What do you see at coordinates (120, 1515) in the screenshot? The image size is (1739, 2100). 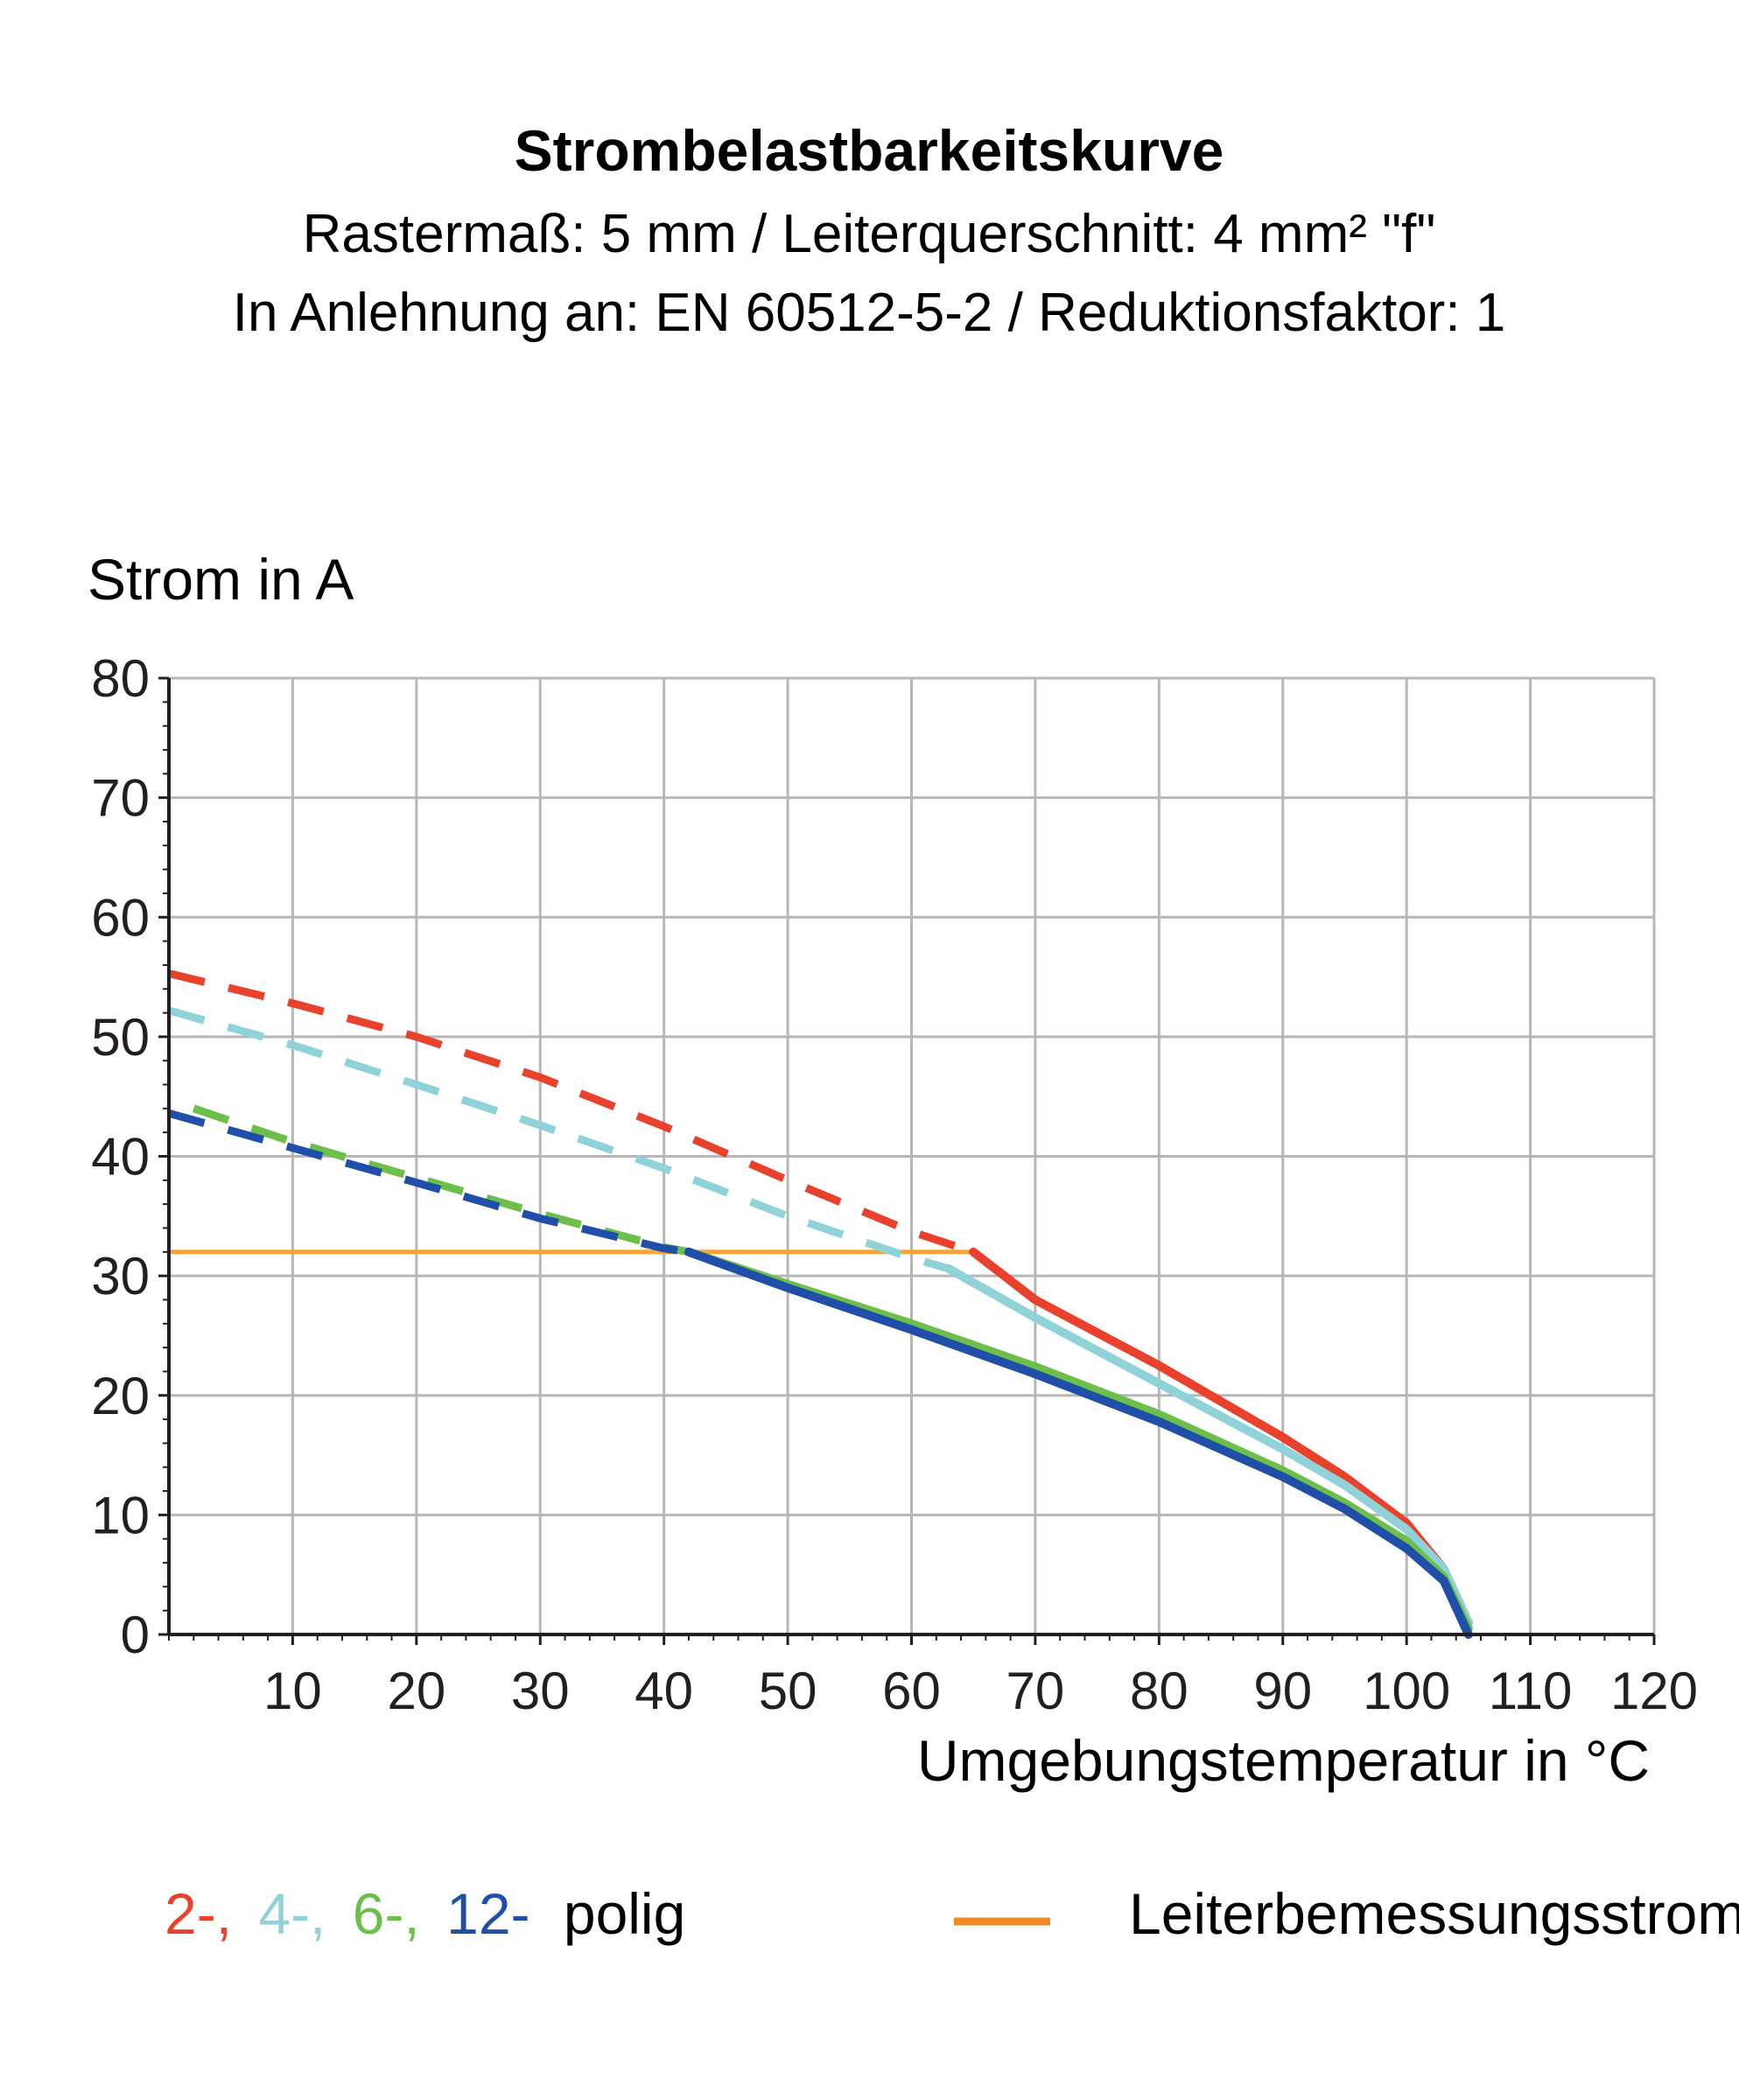 I see `y-tick-label-10: 10` at bounding box center [120, 1515].